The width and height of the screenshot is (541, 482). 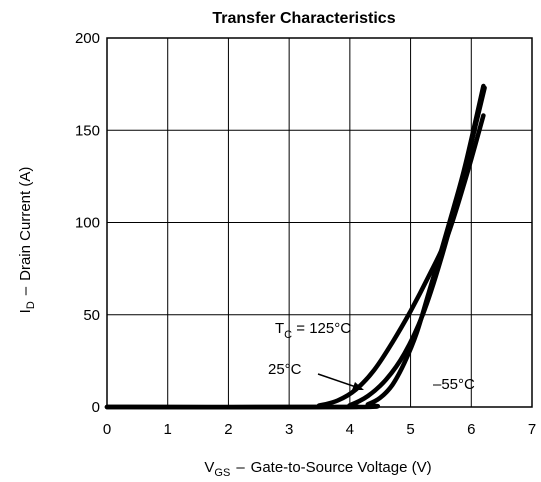 What do you see at coordinates (96, 407) in the screenshot?
I see `y-tick-label: 0` at bounding box center [96, 407].